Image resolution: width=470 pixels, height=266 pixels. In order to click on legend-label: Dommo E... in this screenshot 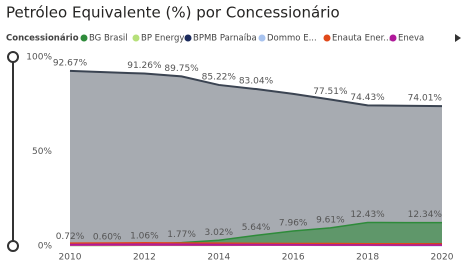, I will do `click(292, 39)`.